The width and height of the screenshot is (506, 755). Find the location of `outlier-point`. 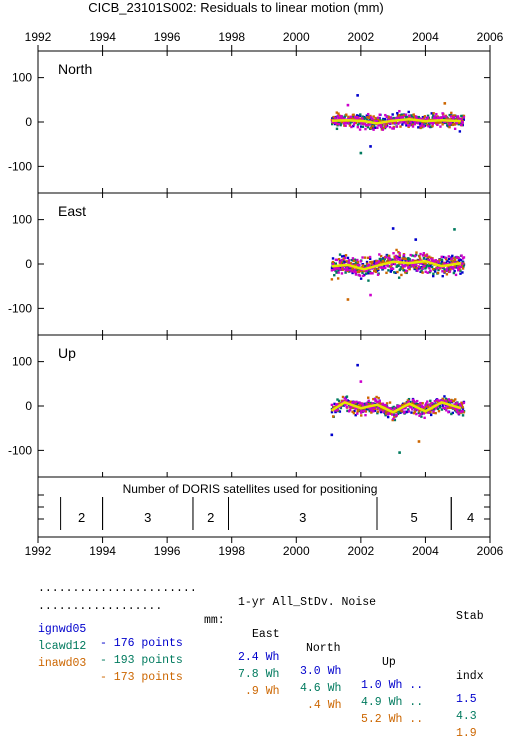

outlier-point is located at coordinates (416, 239).